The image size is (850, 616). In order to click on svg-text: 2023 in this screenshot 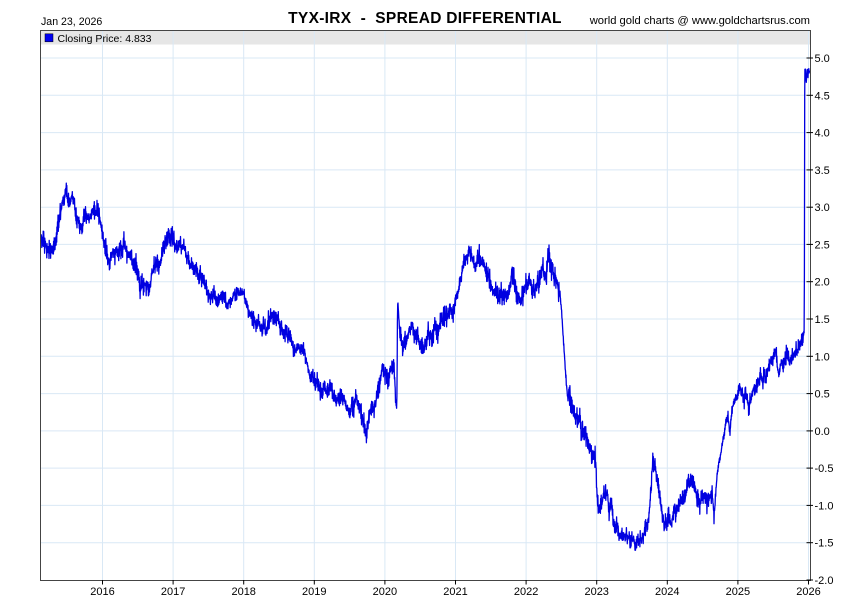, I will do `click(596, 592)`.